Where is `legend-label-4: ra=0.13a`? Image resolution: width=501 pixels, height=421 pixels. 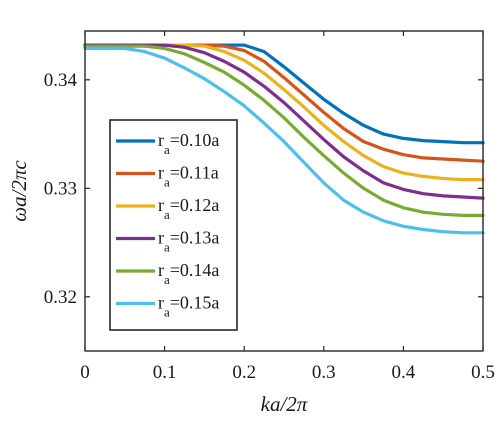 legend-label-4: ra=0.13a is located at coordinates (188, 241).